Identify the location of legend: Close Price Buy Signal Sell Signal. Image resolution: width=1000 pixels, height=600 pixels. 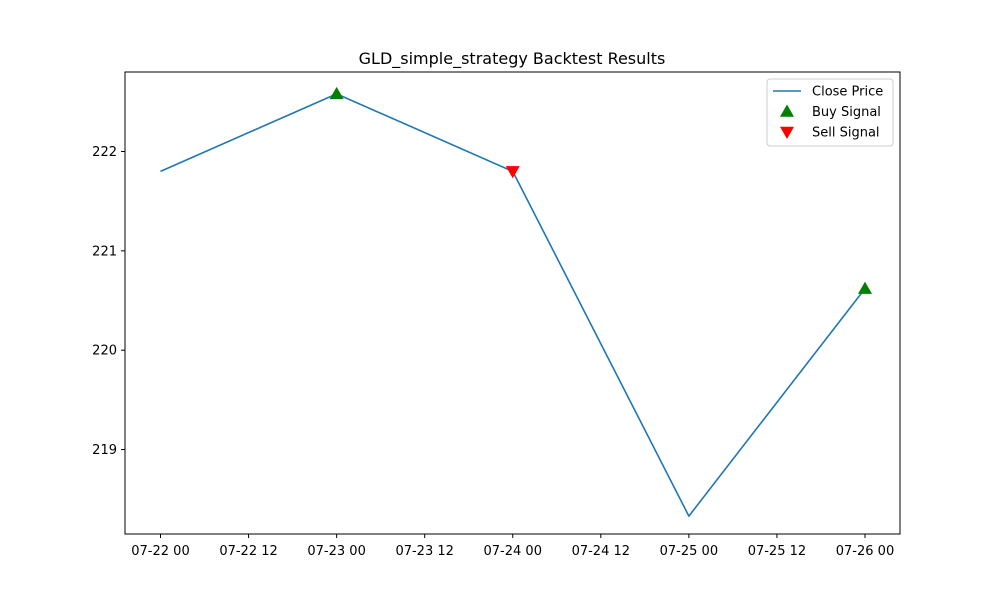
(830, 112).